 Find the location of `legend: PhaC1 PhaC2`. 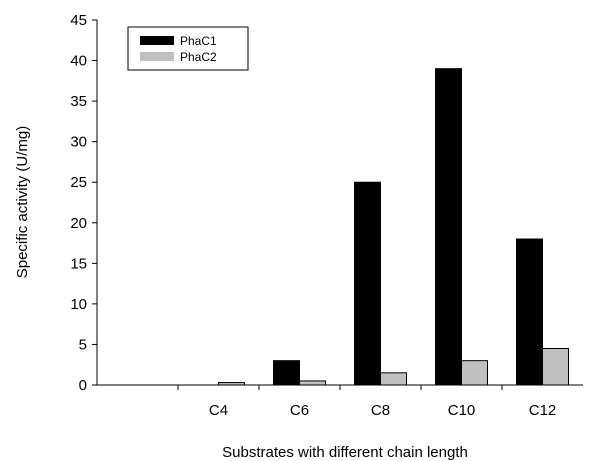

legend: PhaC1 PhaC2 is located at coordinates (188, 48).